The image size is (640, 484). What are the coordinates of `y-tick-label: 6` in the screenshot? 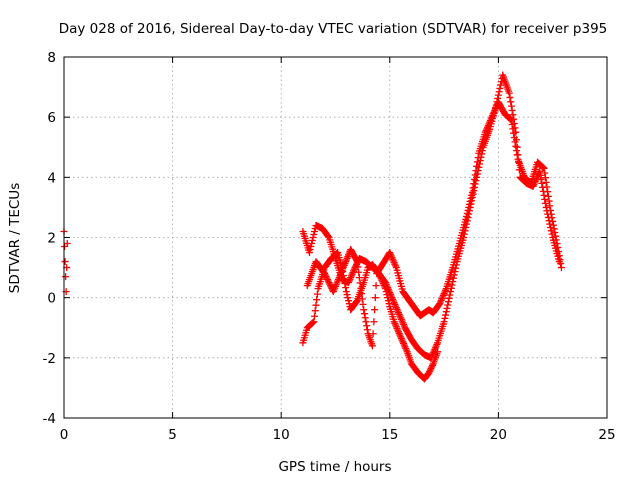 It's located at (51, 118).